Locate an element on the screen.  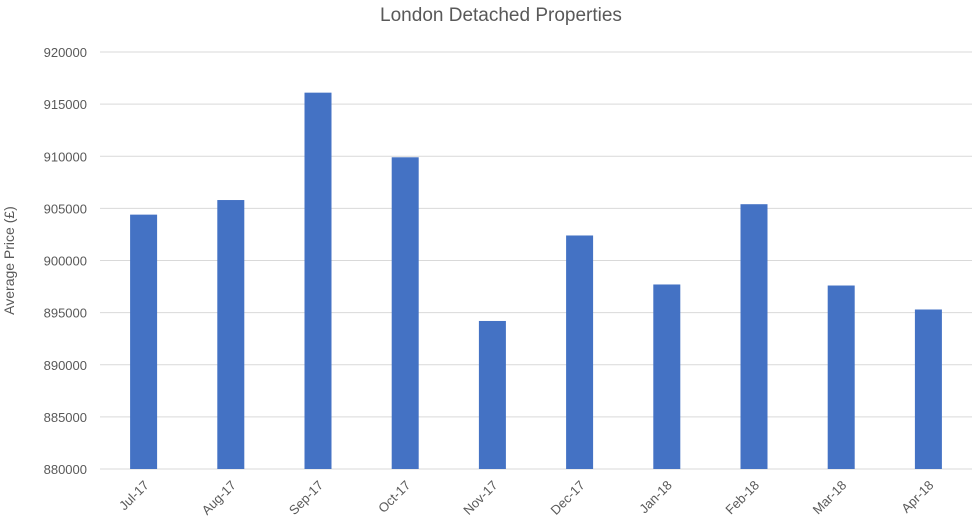
x-tick-label: Feb-18 is located at coordinates (742, 498).